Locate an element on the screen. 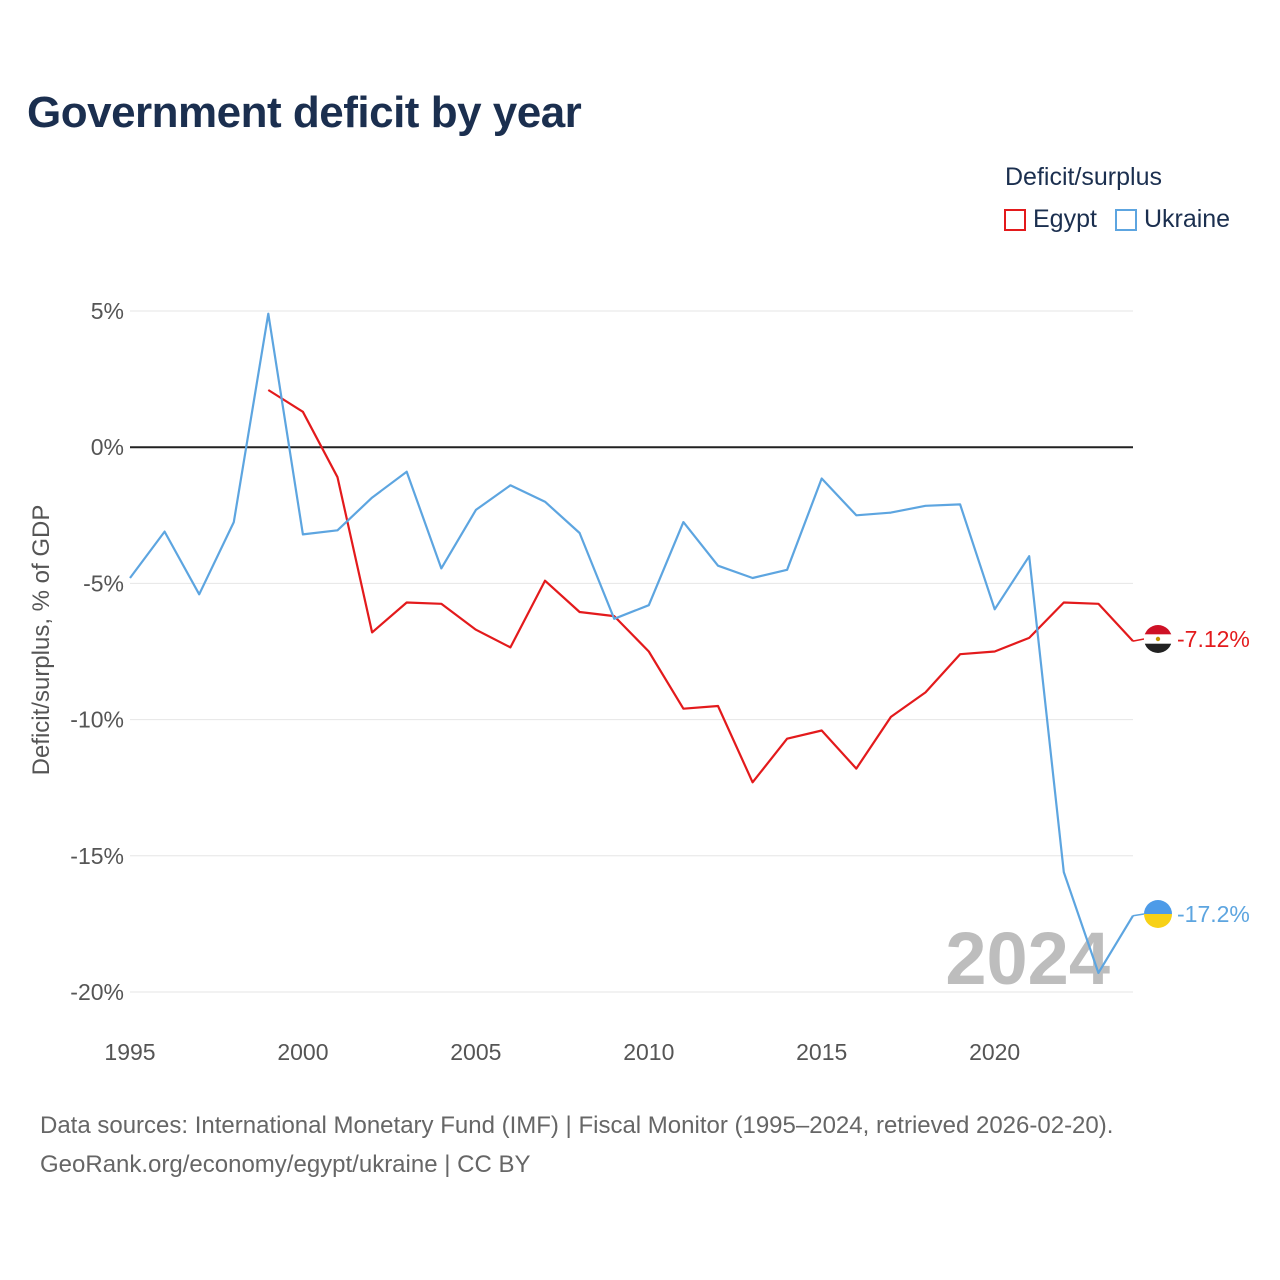 The height and width of the screenshot is (1280, 1280). y-tick-label: -15% is located at coordinates (97, 856).